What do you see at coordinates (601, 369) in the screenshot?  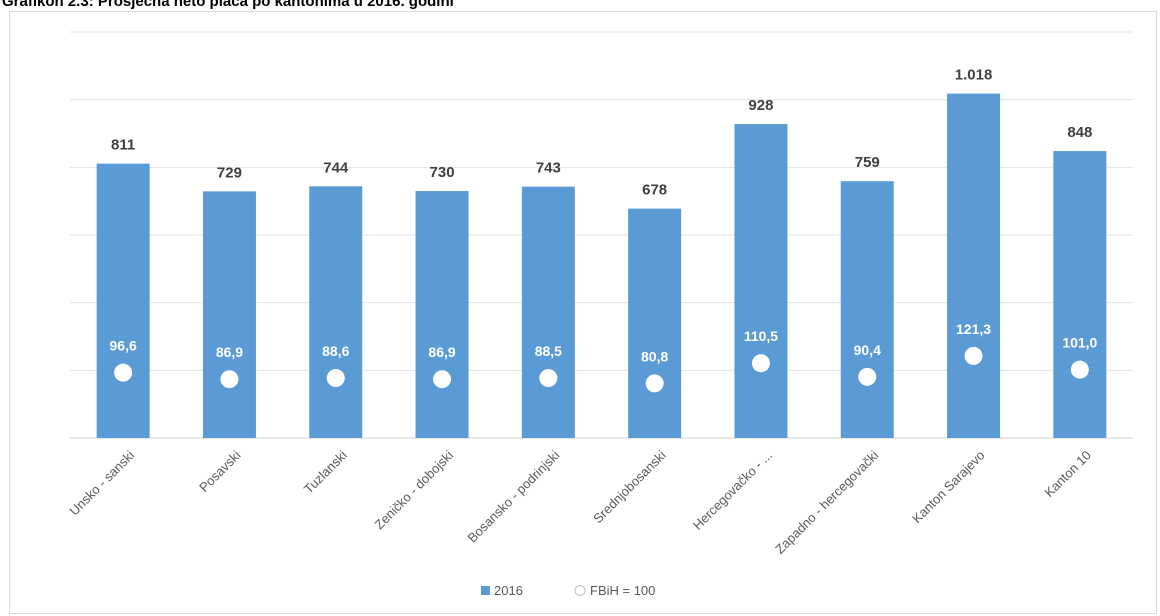 I see `index-markers` at bounding box center [601, 369].